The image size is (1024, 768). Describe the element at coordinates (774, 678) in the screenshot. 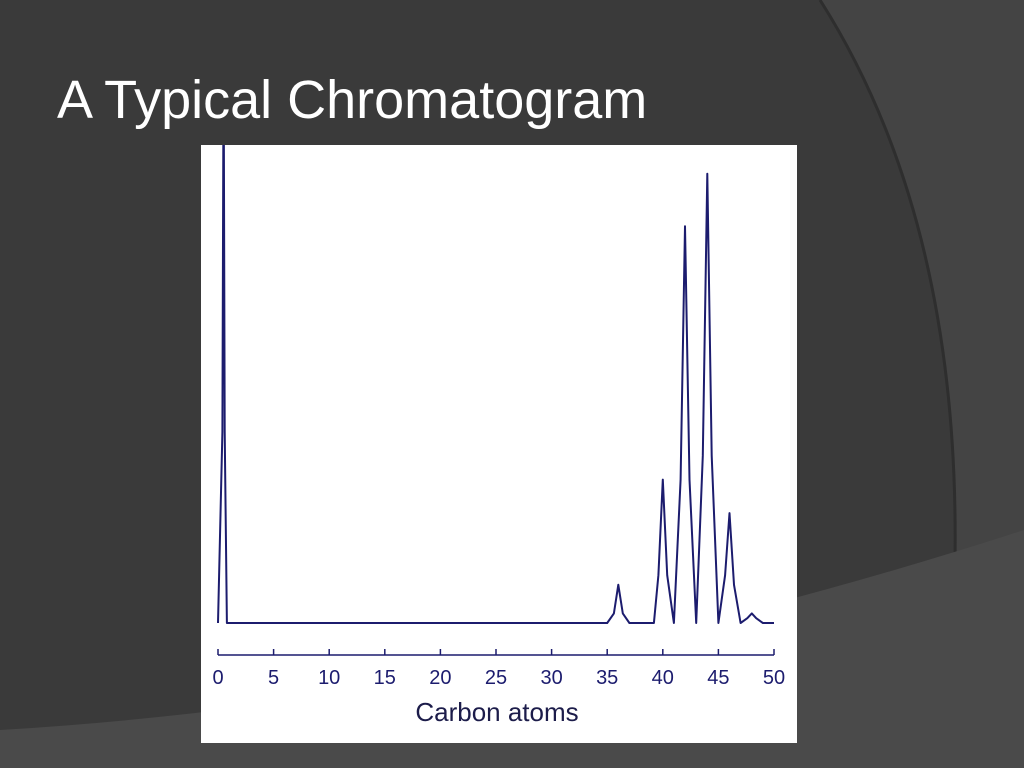

I see `x-tick-label: 50` at that location.